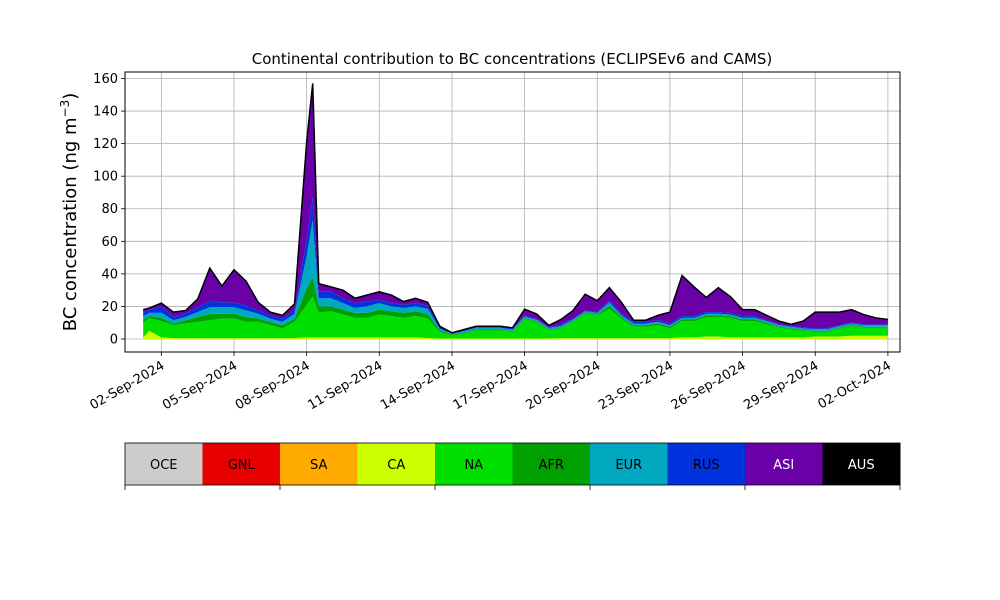 The width and height of the screenshot is (1000, 600). I want to click on legend-swatch-gnl, so click(241, 464).